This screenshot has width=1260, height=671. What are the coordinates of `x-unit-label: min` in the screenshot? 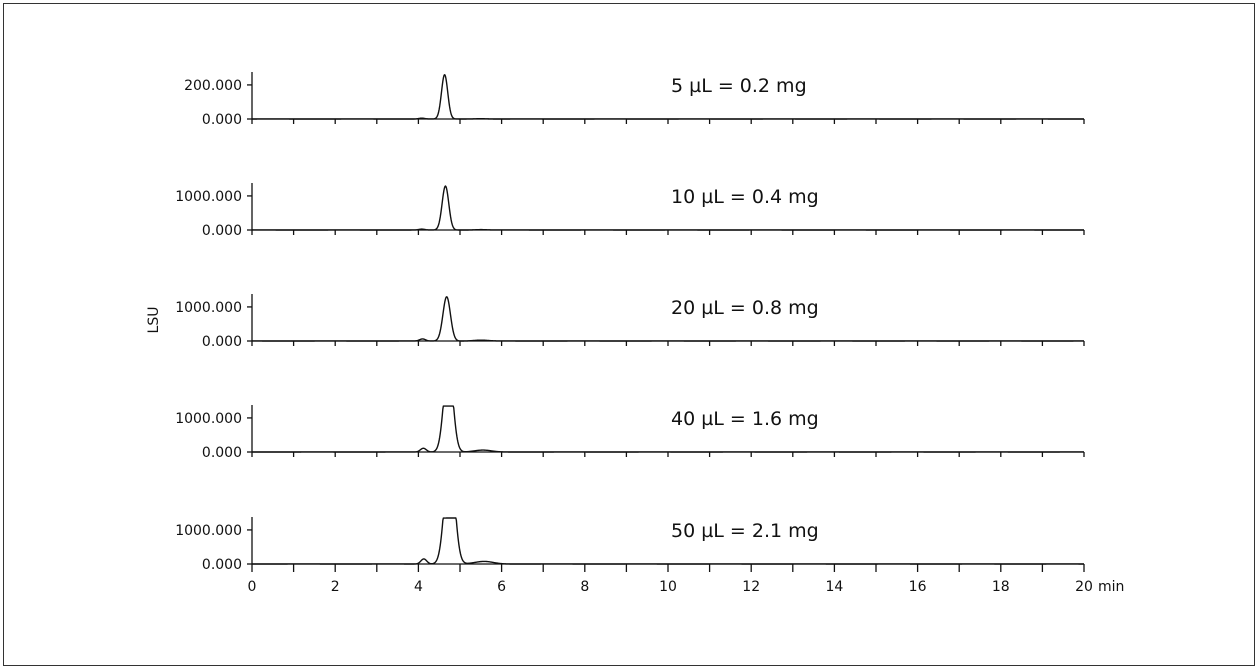 It's located at (1111, 587).